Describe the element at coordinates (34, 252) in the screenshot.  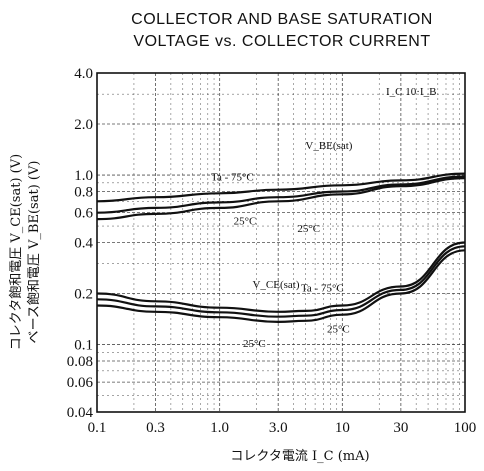
I see `y-axis-label-2: ベース飽和電圧 V_BE(sat) (V)` at that location.